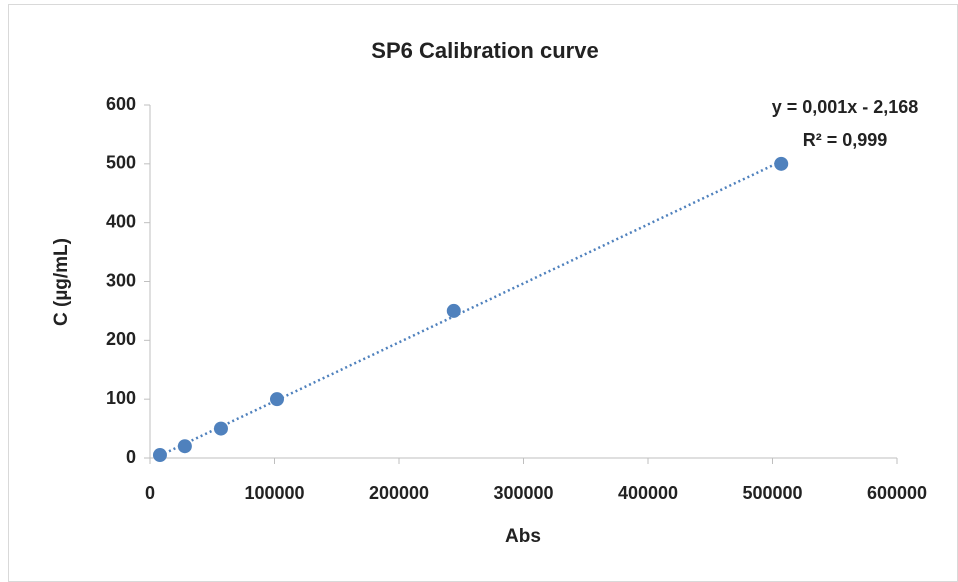 This screenshot has height=582, width=958. What do you see at coordinates (523, 493) in the screenshot?
I see `x-tick-label: 300000` at bounding box center [523, 493].